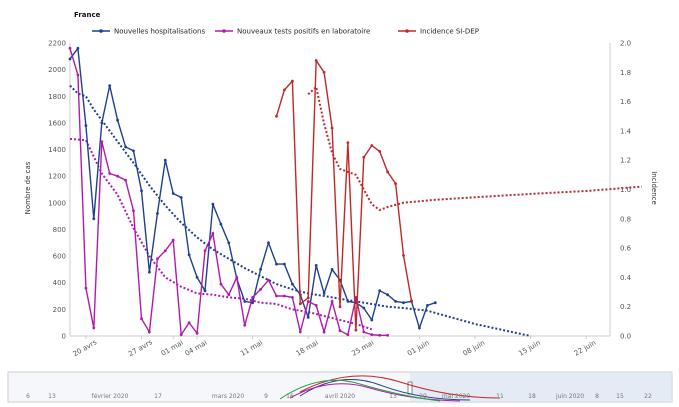  What do you see at coordinates (418, 348) in the screenshot?
I see `x-tick-label: 01 juin` at bounding box center [418, 348].